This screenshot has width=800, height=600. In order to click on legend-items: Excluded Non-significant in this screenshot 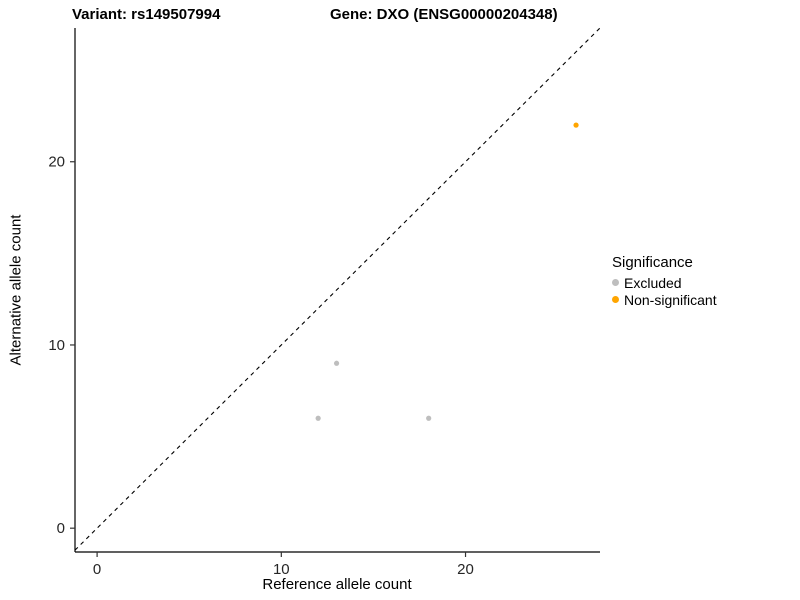, I will do `click(664, 291)`.